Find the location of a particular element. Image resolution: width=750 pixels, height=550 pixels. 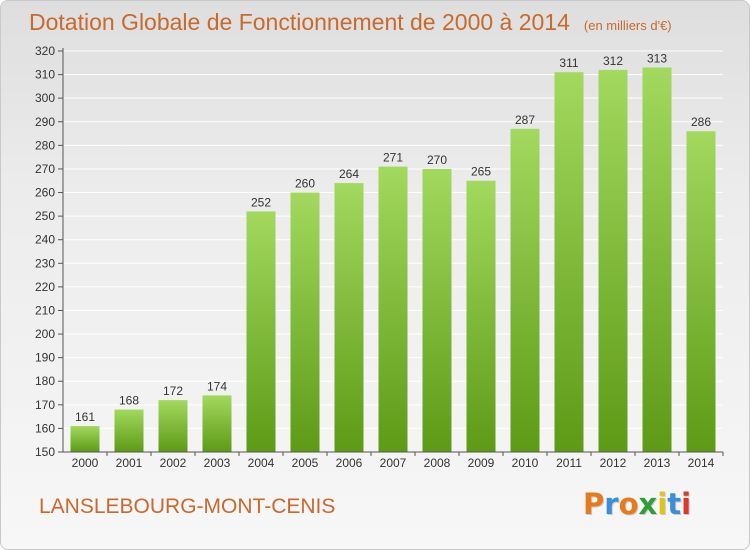

data-label-2014: 286 is located at coordinates (701, 122).